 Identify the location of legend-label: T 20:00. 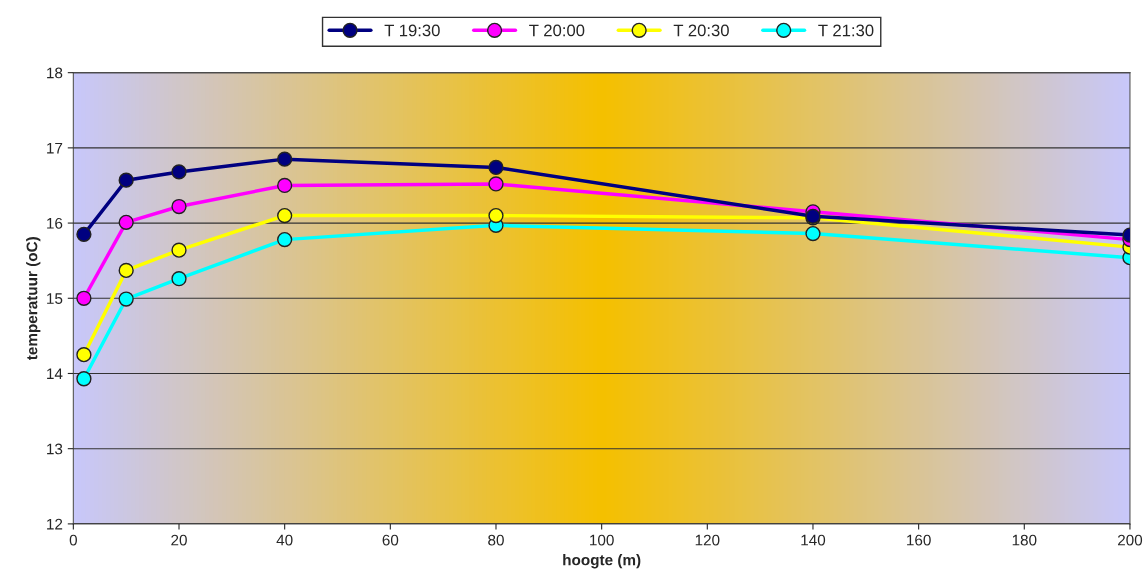
(557, 30).